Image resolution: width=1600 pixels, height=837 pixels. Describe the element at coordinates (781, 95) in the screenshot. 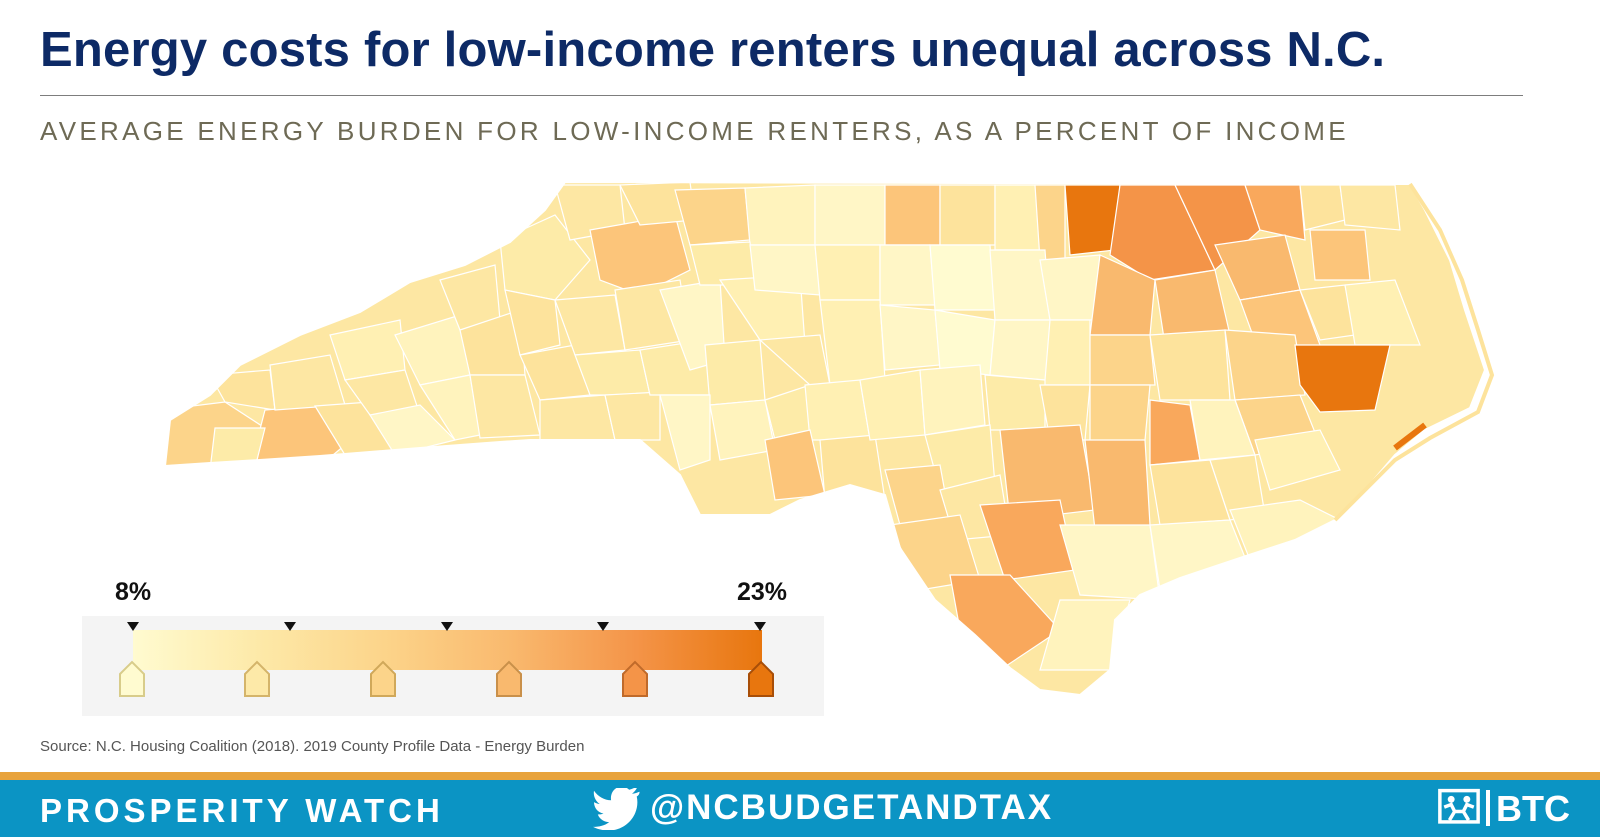

I see `title-divider` at that location.